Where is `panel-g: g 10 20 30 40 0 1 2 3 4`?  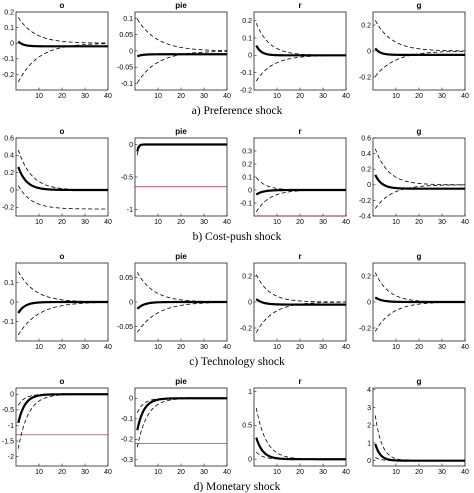 panel-g: g 10 20 30 40 0 1 2 3 4 is located at coordinates (418, 426).